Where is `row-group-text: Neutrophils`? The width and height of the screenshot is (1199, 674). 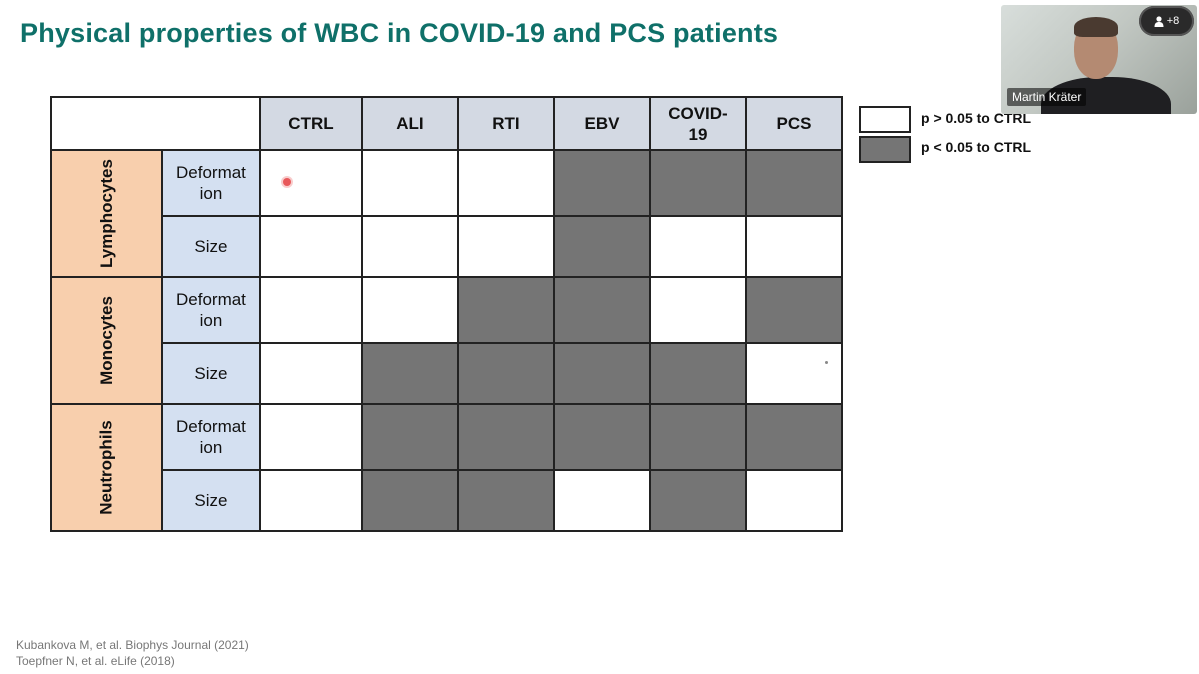
row-group-text: Neutrophils is located at coordinates (106, 467).